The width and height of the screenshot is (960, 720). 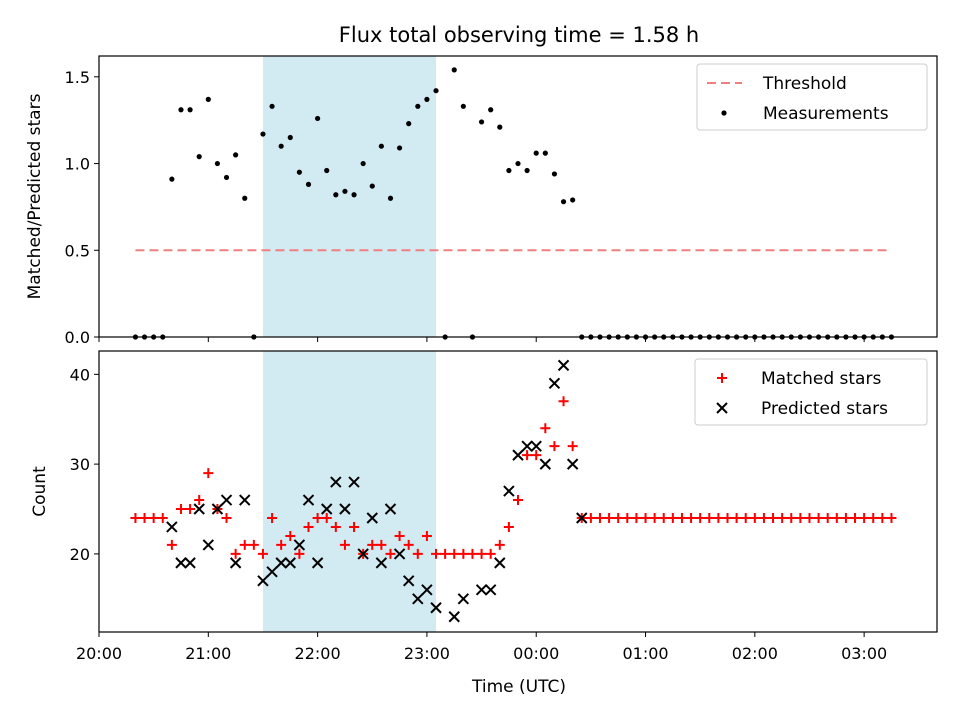 What do you see at coordinates (824, 409) in the screenshot?
I see `legend-label: Predicted stars` at bounding box center [824, 409].